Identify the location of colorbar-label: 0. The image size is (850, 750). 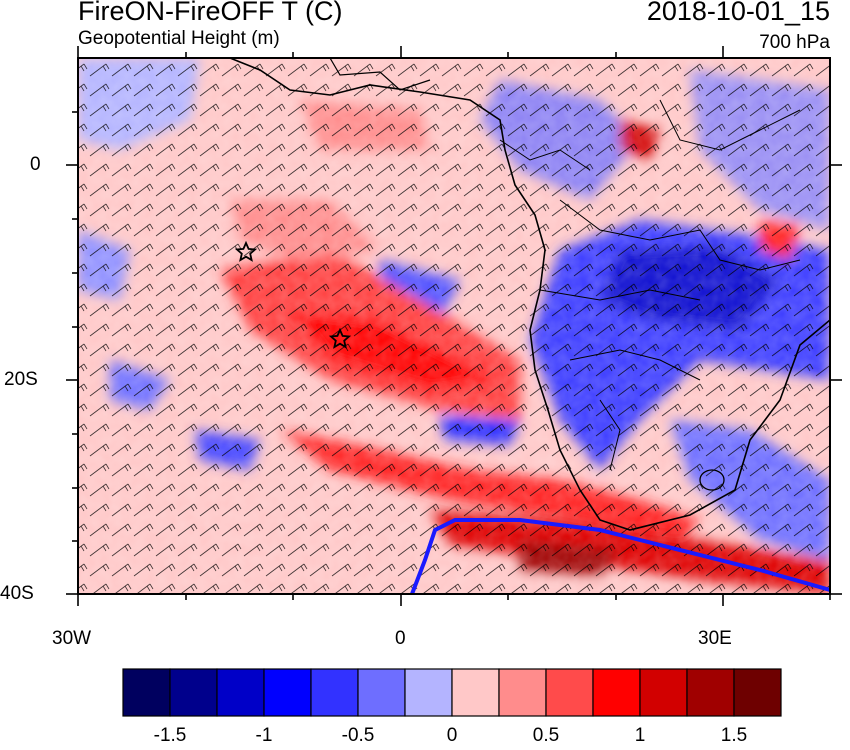
(452, 735).